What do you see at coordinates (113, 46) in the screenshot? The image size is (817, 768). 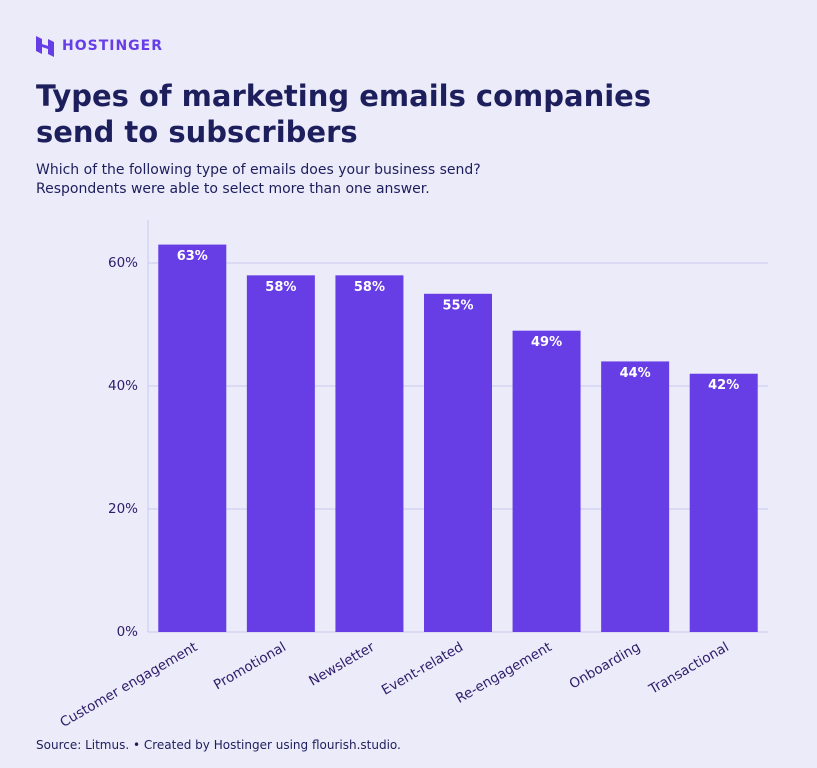 I see `brand: HOSTINGER` at bounding box center [113, 46].